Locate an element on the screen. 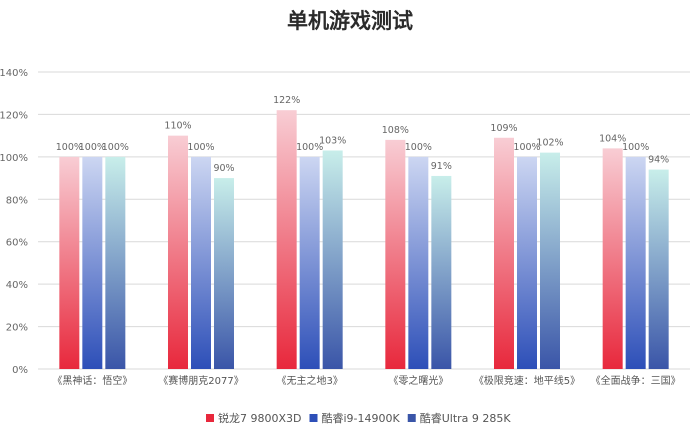  y-axis-ticks: 0% 20% 40% 60% 80% 100% 120% 140% is located at coordinates (14, 222).